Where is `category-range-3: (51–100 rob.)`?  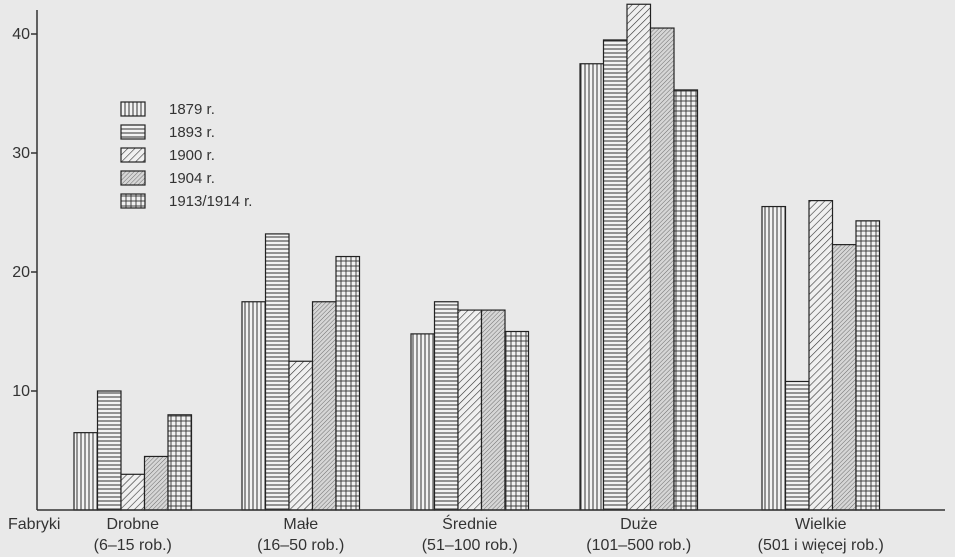 category-range-3: (51–100 rob.) is located at coordinates (470, 545).